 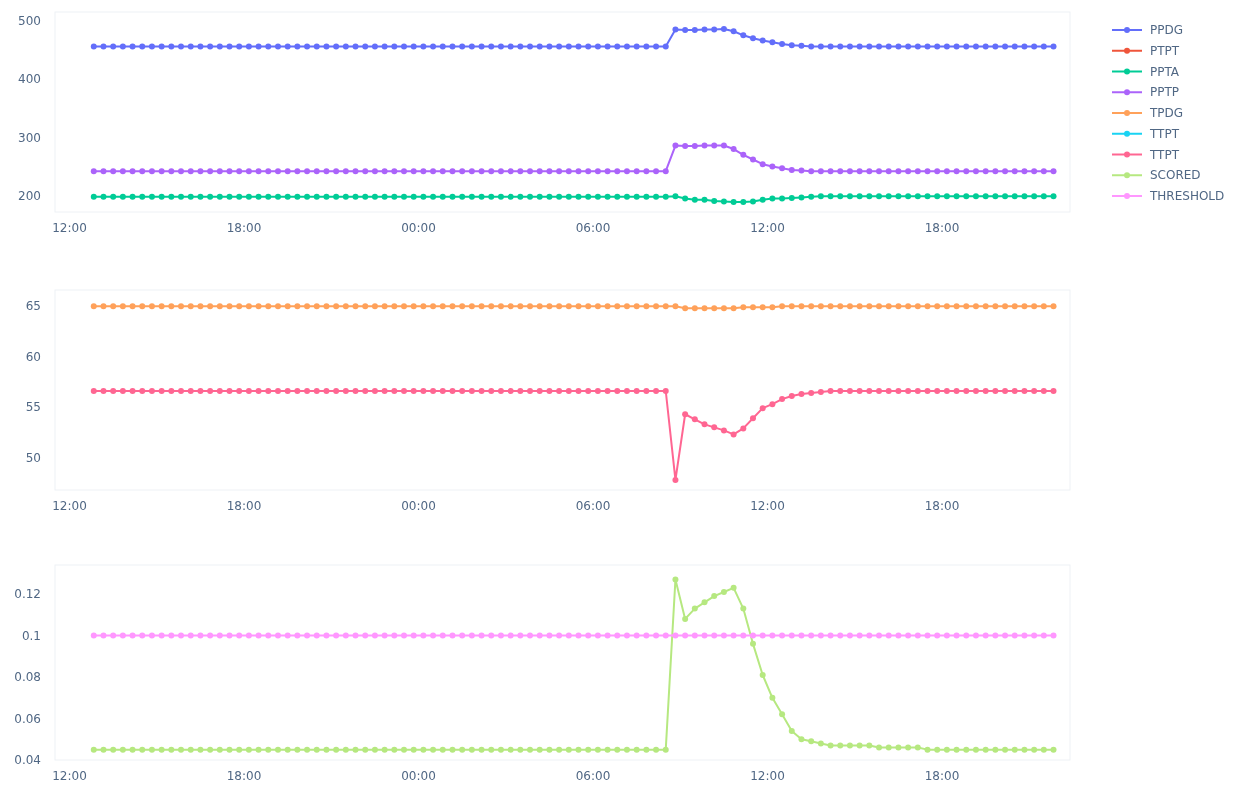 I want to click on legend-label: PPTP, so click(x=1165, y=92).